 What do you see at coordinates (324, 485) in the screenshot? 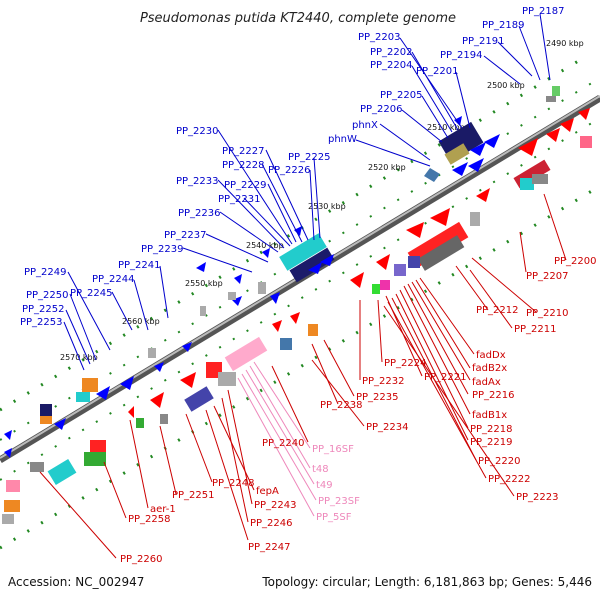
I see `rna-label: t49` at bounding box center [324, 485].